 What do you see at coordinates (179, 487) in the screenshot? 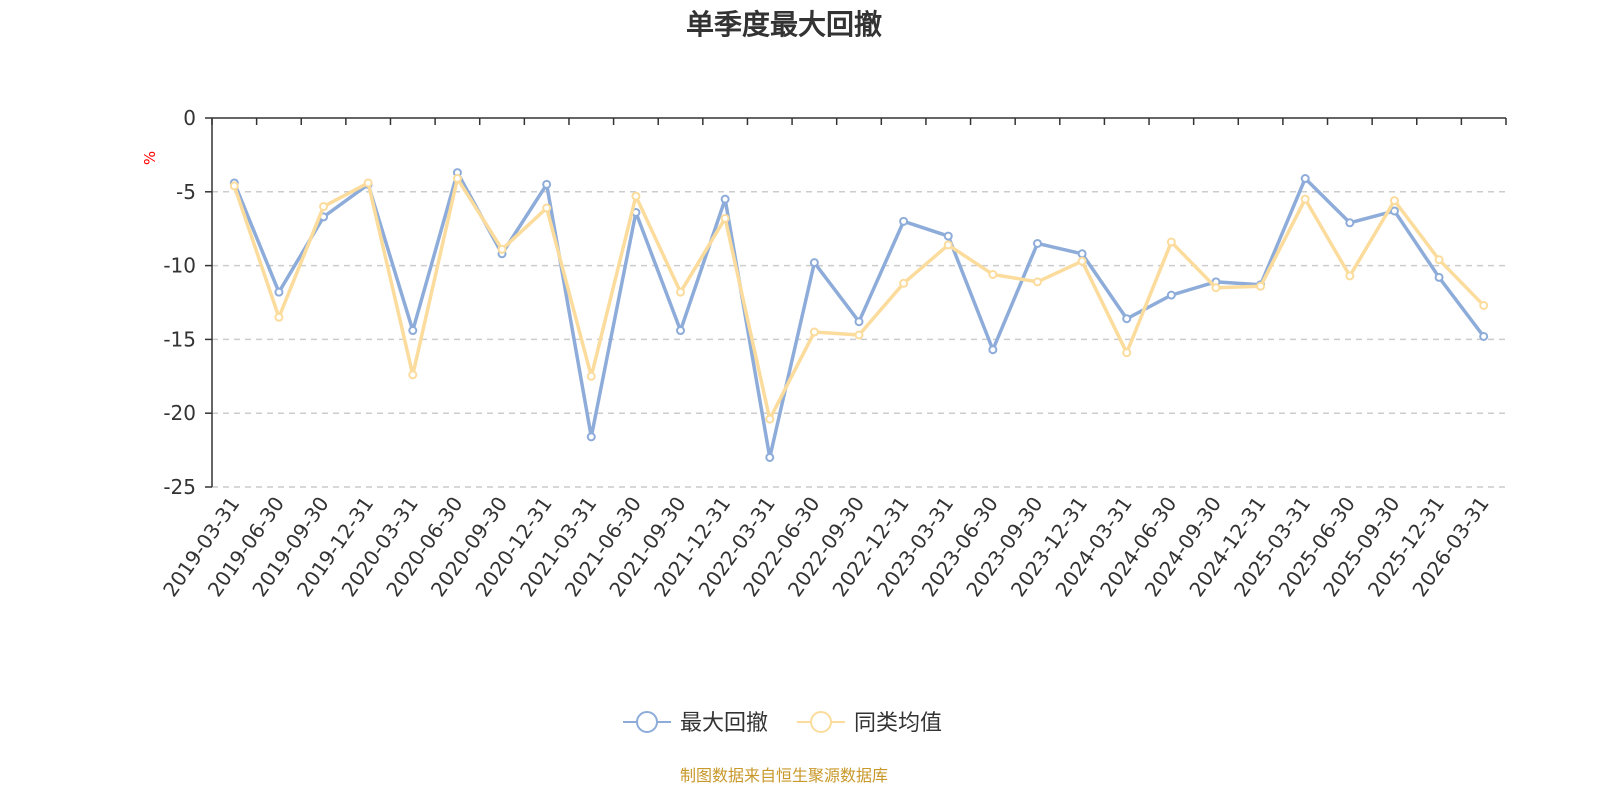
I see `y-tick-label: -25` at bounding box center [179, 487].